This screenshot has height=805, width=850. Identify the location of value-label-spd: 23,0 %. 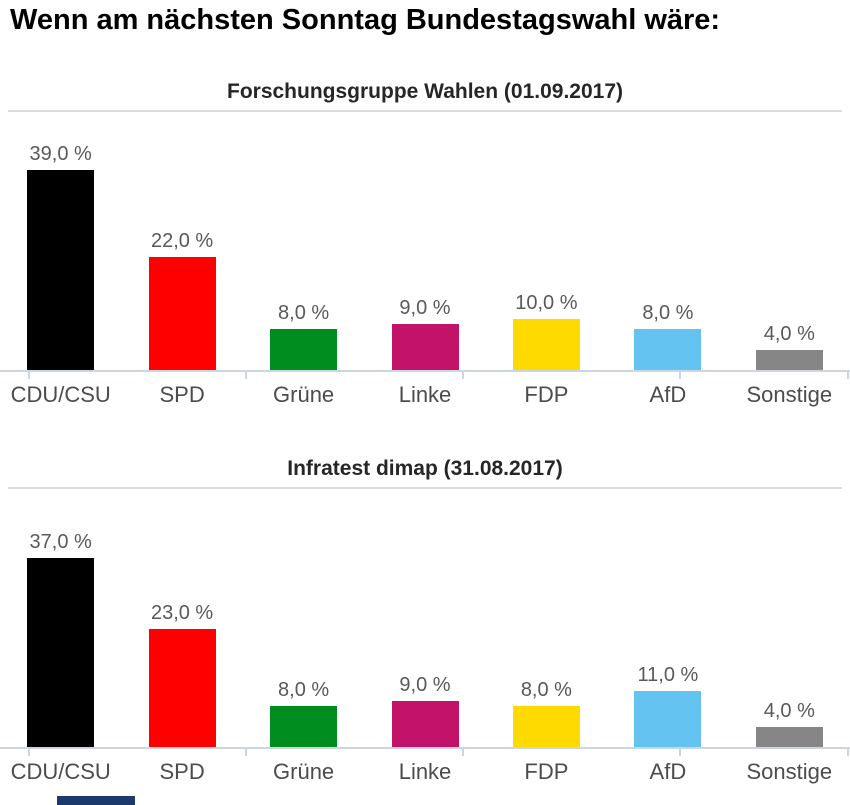
(182, 613).